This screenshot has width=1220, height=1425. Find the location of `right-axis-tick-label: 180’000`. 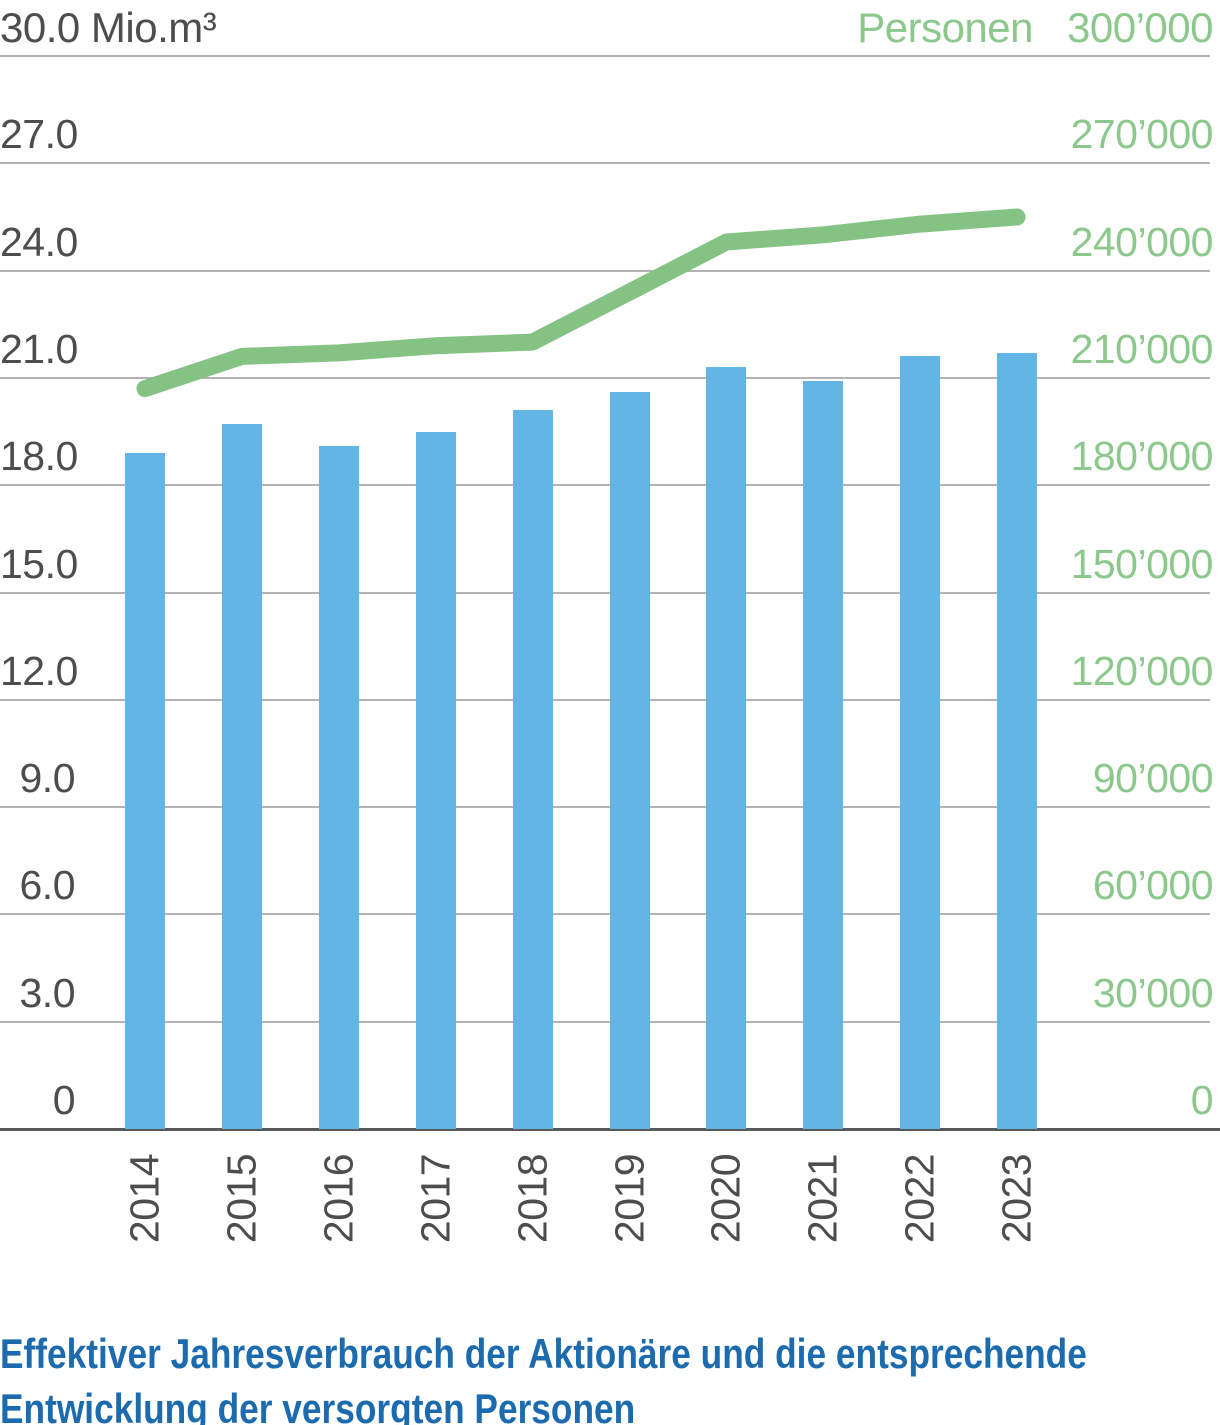

right-axis-tick-label: 180’000 is located at coordinates (1142, 456).